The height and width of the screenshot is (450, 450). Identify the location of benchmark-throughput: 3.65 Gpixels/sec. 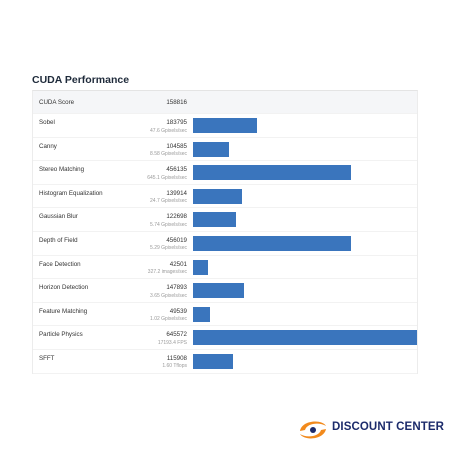
(168, 295).